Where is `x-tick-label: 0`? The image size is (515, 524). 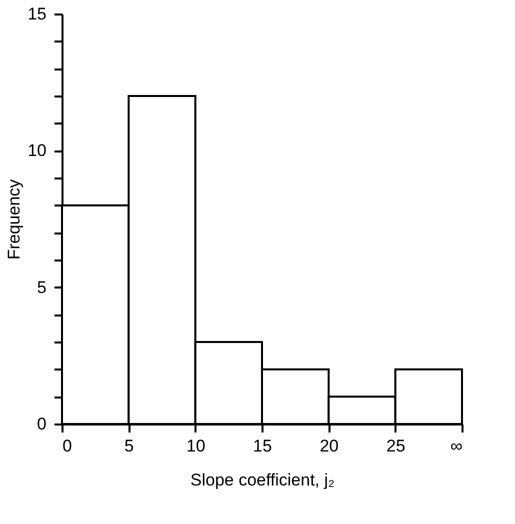
x-tick-label: 0 is located at coordinates (67, 446).